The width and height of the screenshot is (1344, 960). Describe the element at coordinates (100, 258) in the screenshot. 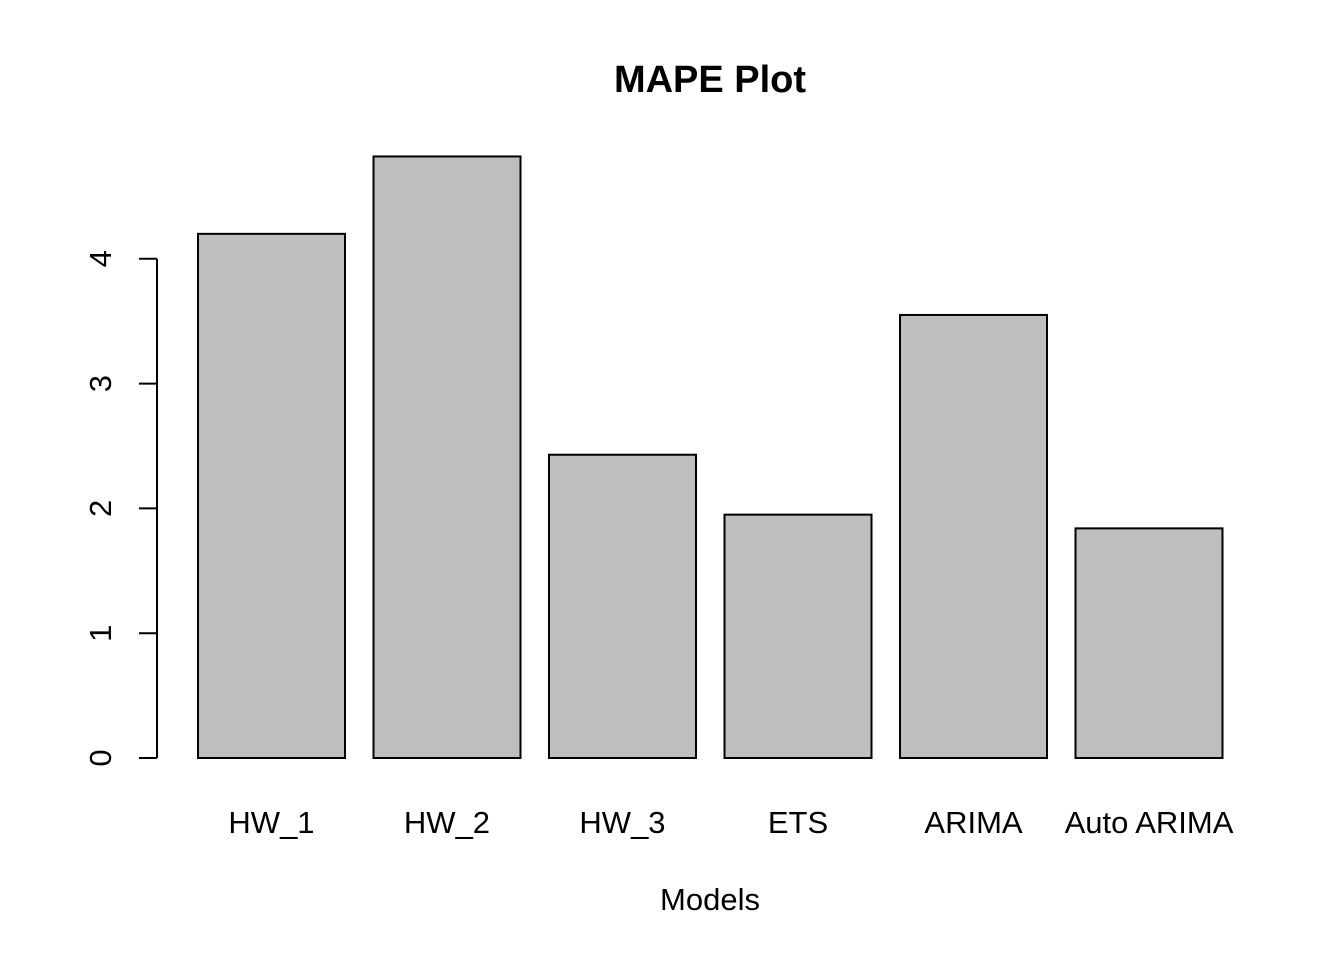

I see `y-tick-label: 4` at that location.